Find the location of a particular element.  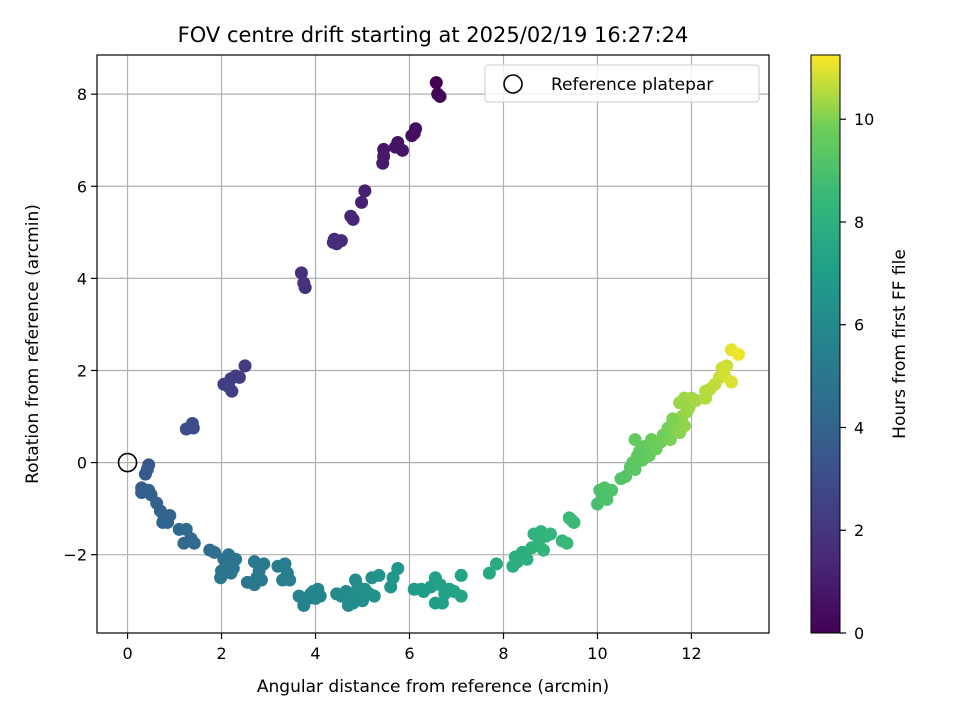

y-tick-label: 6 is located at coordinates (82, 186).